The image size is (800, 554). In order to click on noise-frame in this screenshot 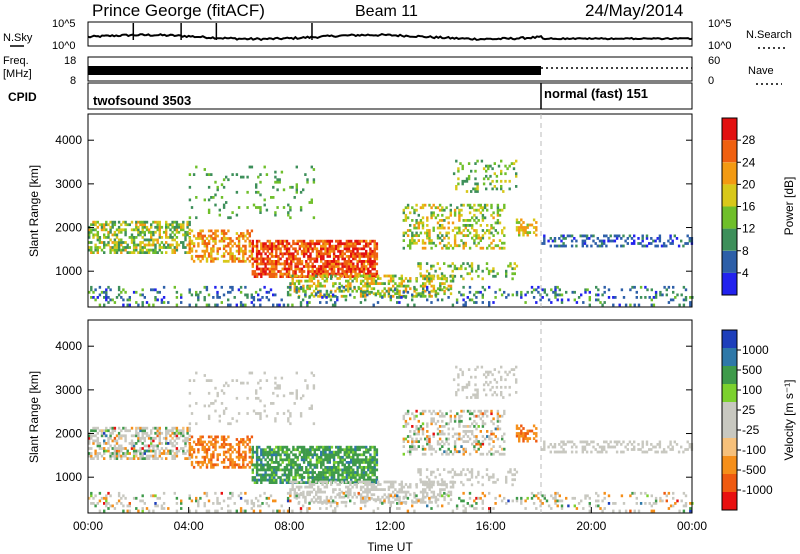, I will do `click(390, 34)`.